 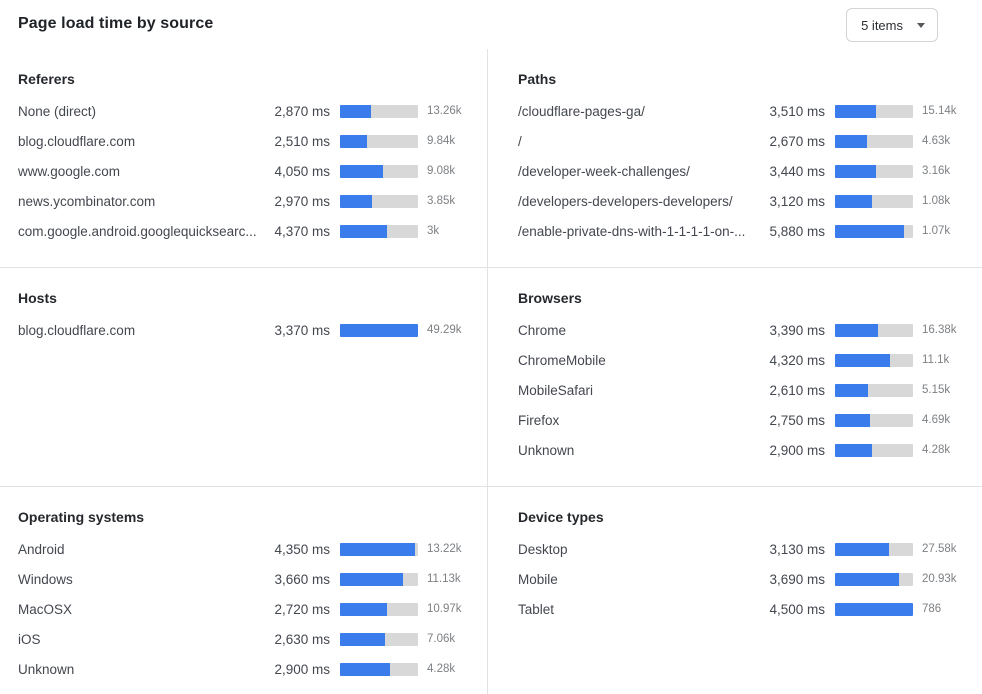 I want to click on row-label: ChromeMobile, so click(x=562, y=360).